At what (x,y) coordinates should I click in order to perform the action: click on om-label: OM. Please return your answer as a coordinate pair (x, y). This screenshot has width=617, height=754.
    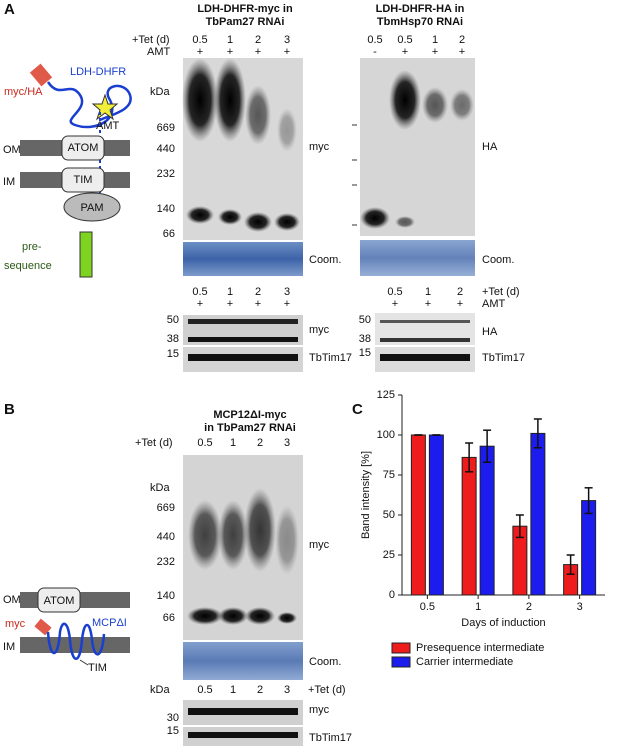
    Looking at the image, I should click on (12, 600).